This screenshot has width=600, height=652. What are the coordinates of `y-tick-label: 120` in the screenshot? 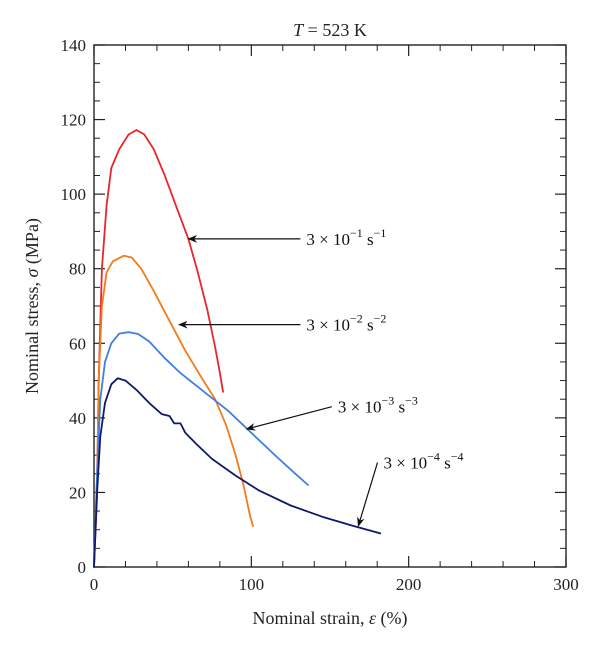 It's located at (74, 120).